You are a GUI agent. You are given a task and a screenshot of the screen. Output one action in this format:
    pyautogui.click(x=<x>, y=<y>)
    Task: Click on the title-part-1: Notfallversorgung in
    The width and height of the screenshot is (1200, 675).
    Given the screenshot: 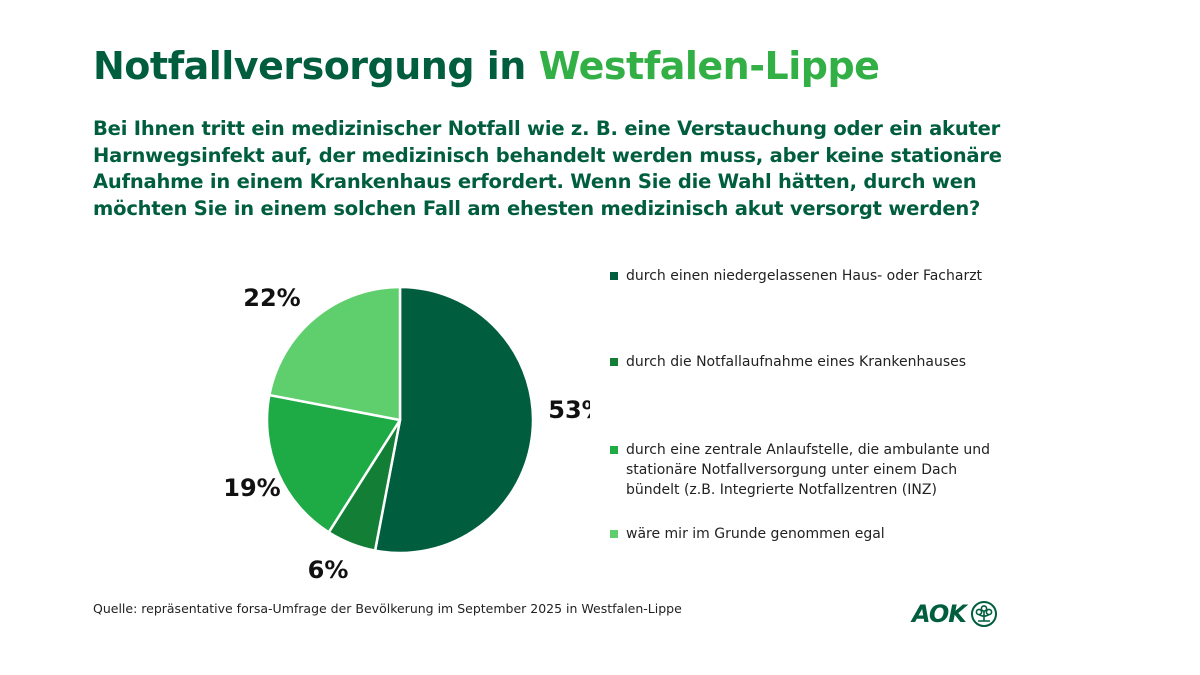 What is the action you would take?
    pyautogui.click(x=316, y=66)
    